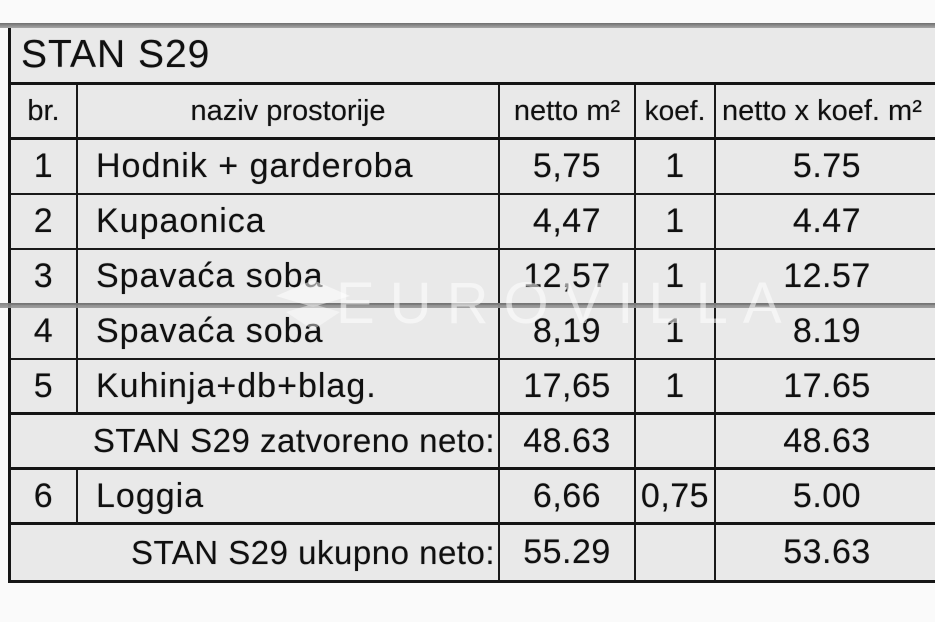 The width and height of the screenshot is (935, 622). I want to click on row-br: 1, so click(44, 167).